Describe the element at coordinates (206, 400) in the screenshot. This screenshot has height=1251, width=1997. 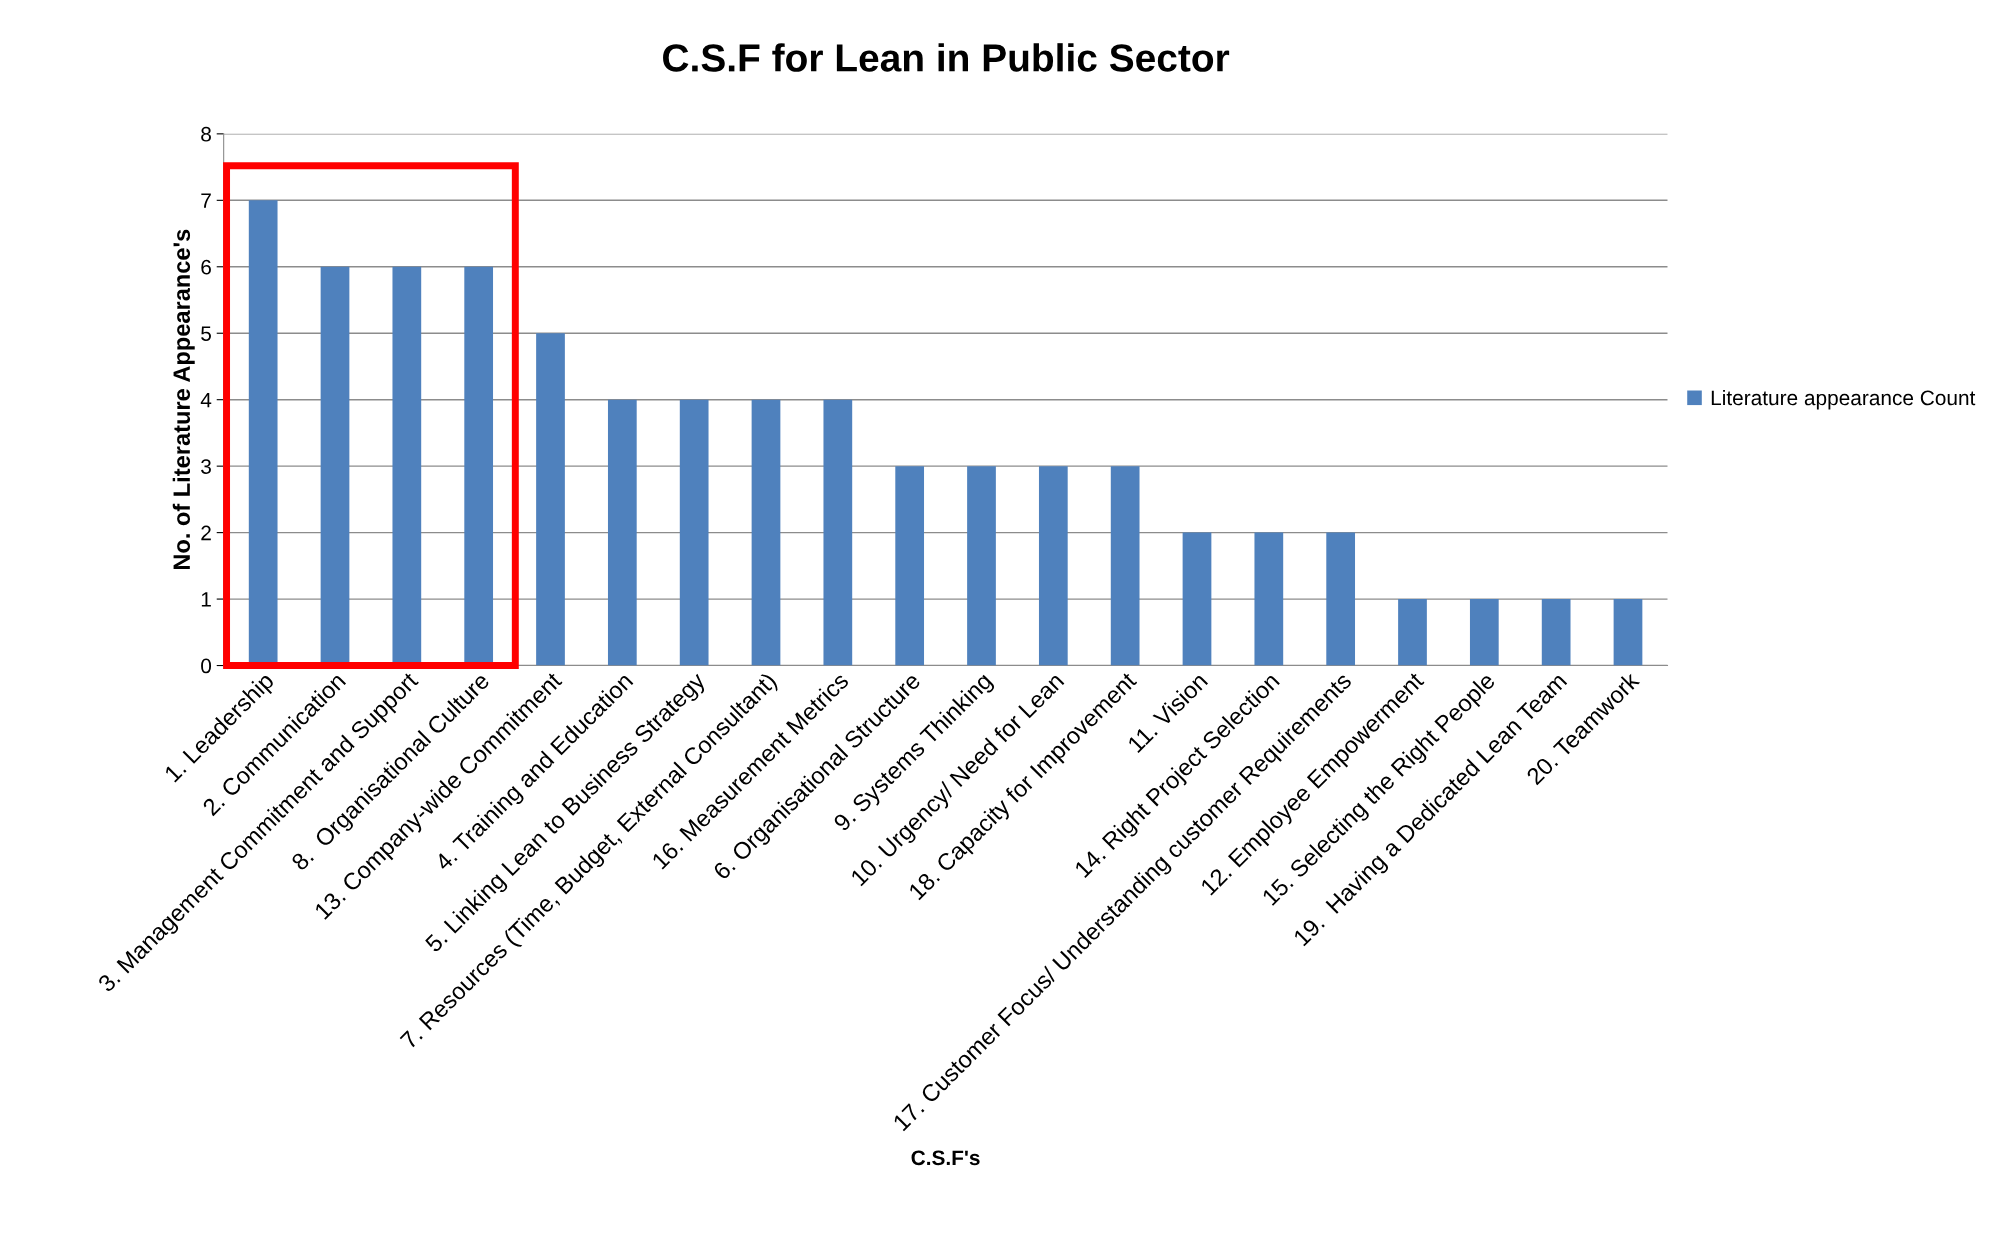
I see `y-tick-label: 4` at that location.